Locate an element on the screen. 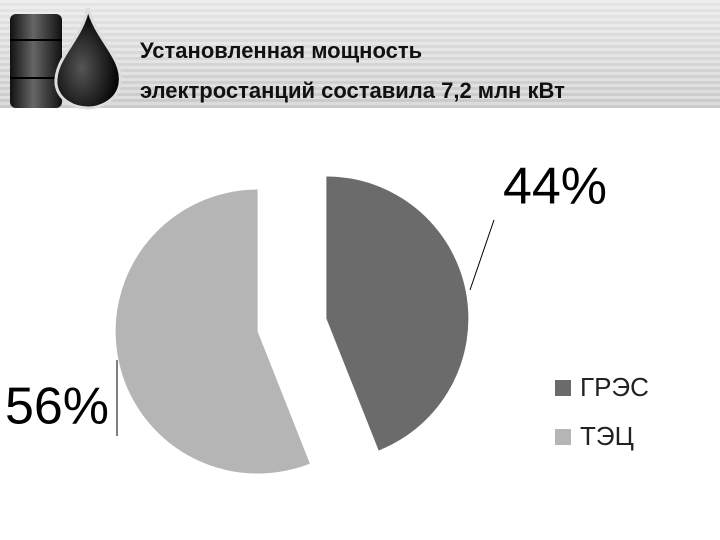  data-label: 56% is located at coordinates (57, 407).